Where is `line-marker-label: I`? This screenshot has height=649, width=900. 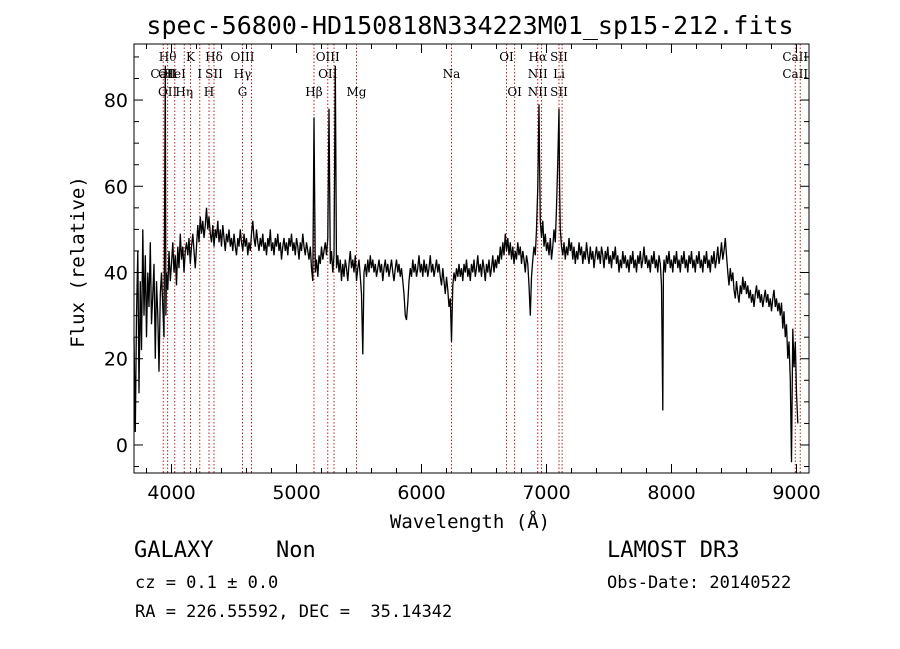 line-marker-label: I is located at coordinates (199, 74).